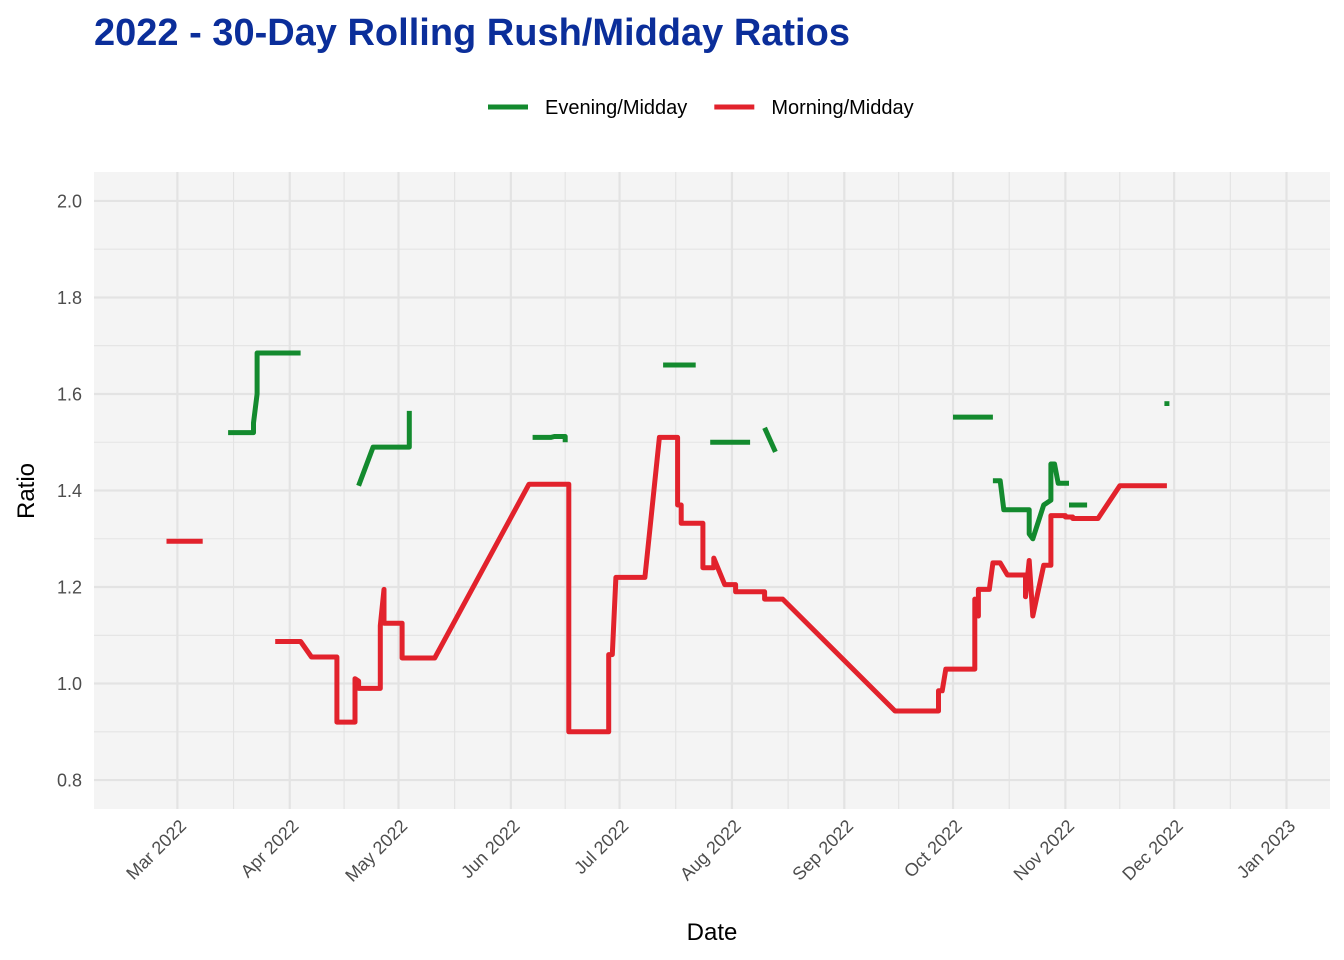  What do you see at coordinates (69, 201) in the screenshot?
I see `y-tick-label: 2.0` at bounding box center [69, 201].